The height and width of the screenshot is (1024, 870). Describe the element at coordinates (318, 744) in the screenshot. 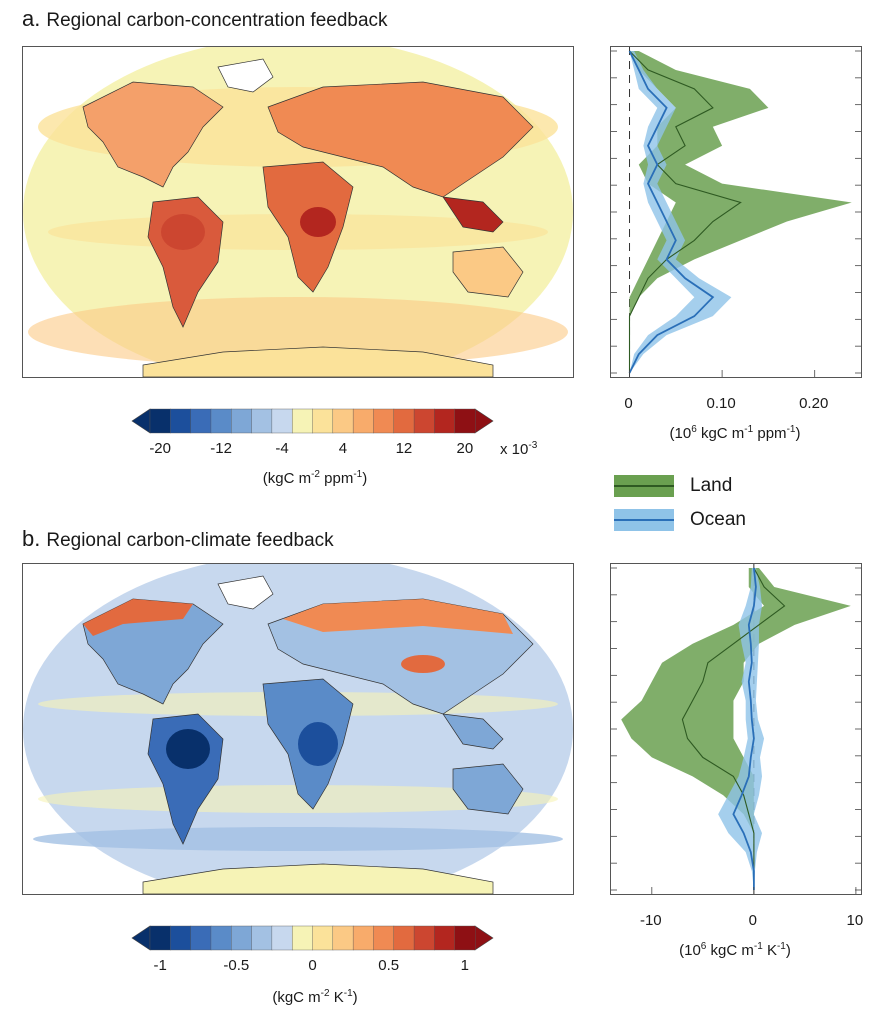

I see `panel-b-africa-hotspot` at that location.